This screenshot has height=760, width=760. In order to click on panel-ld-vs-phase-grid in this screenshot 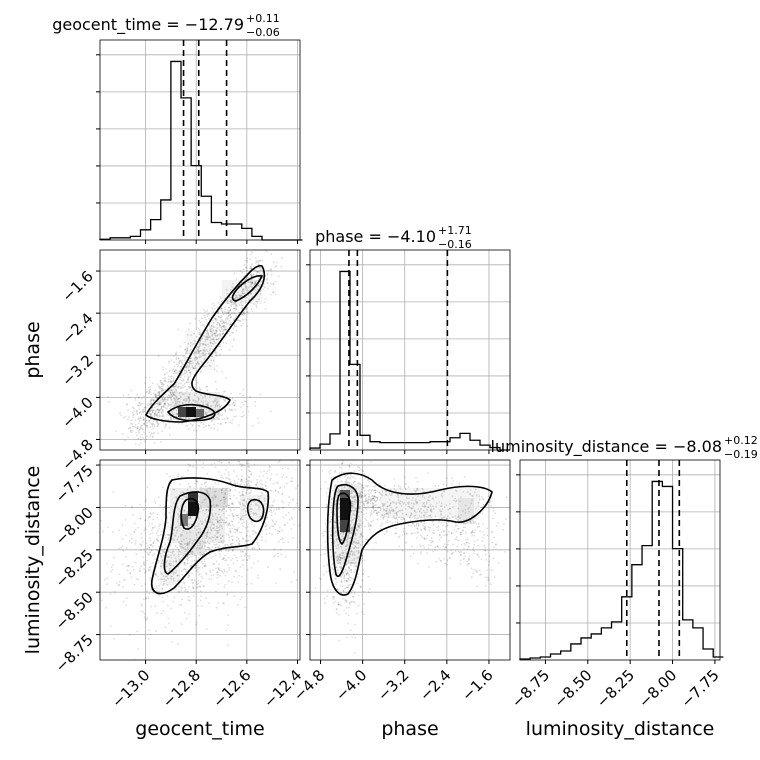, I will do `click(410, 560)`.